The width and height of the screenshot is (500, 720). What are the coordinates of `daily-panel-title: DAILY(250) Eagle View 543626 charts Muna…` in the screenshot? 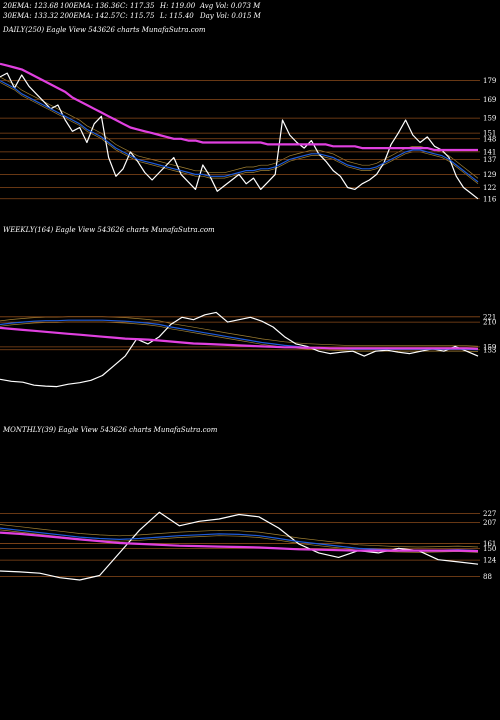 It's located at (104, 30).